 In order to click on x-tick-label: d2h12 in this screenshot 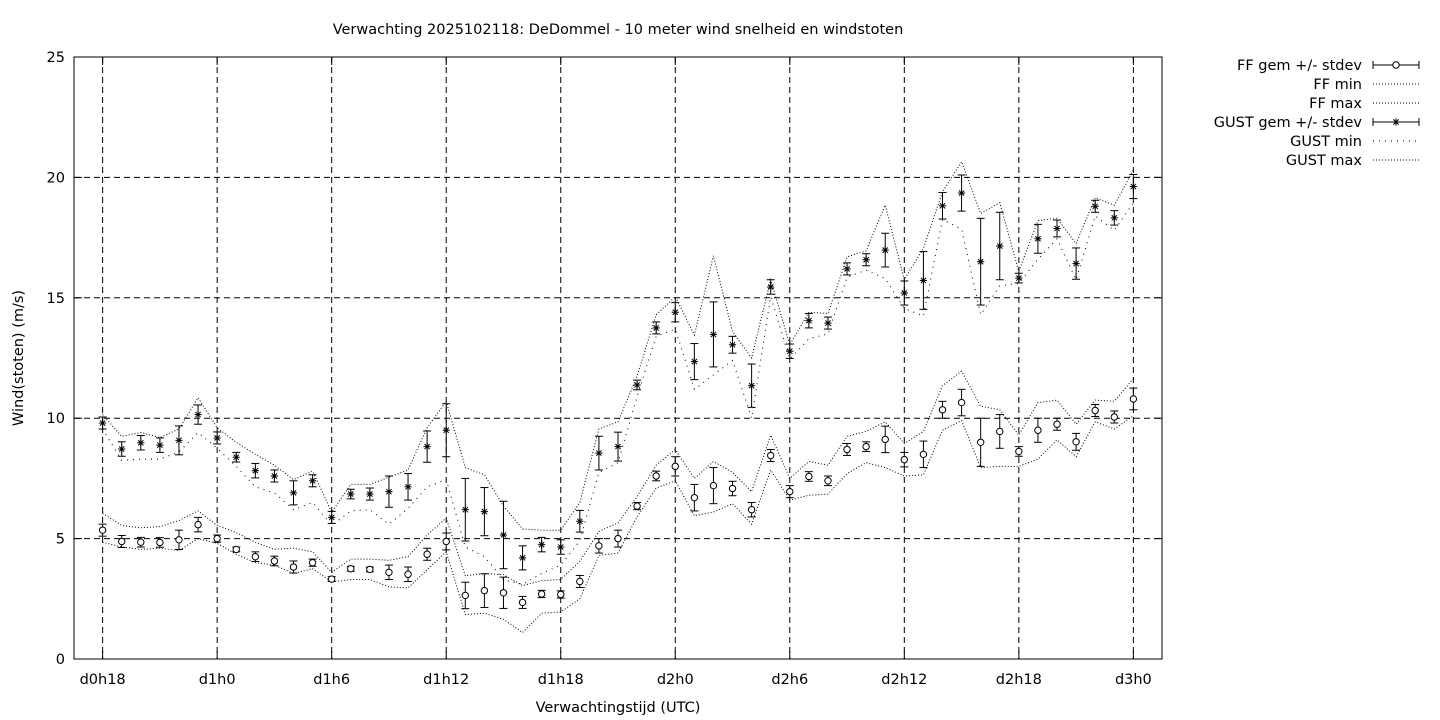, I will do `click(904, 680)`.